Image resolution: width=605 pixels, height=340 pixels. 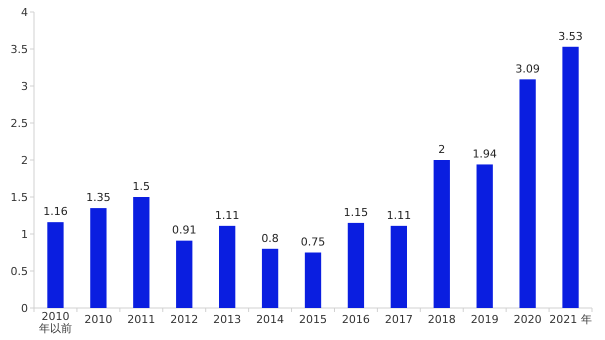 What do you see at coordinates (227, 319) in the screenshot?
I see `x-tick-label: 2013` at bounding box center [227, 319].